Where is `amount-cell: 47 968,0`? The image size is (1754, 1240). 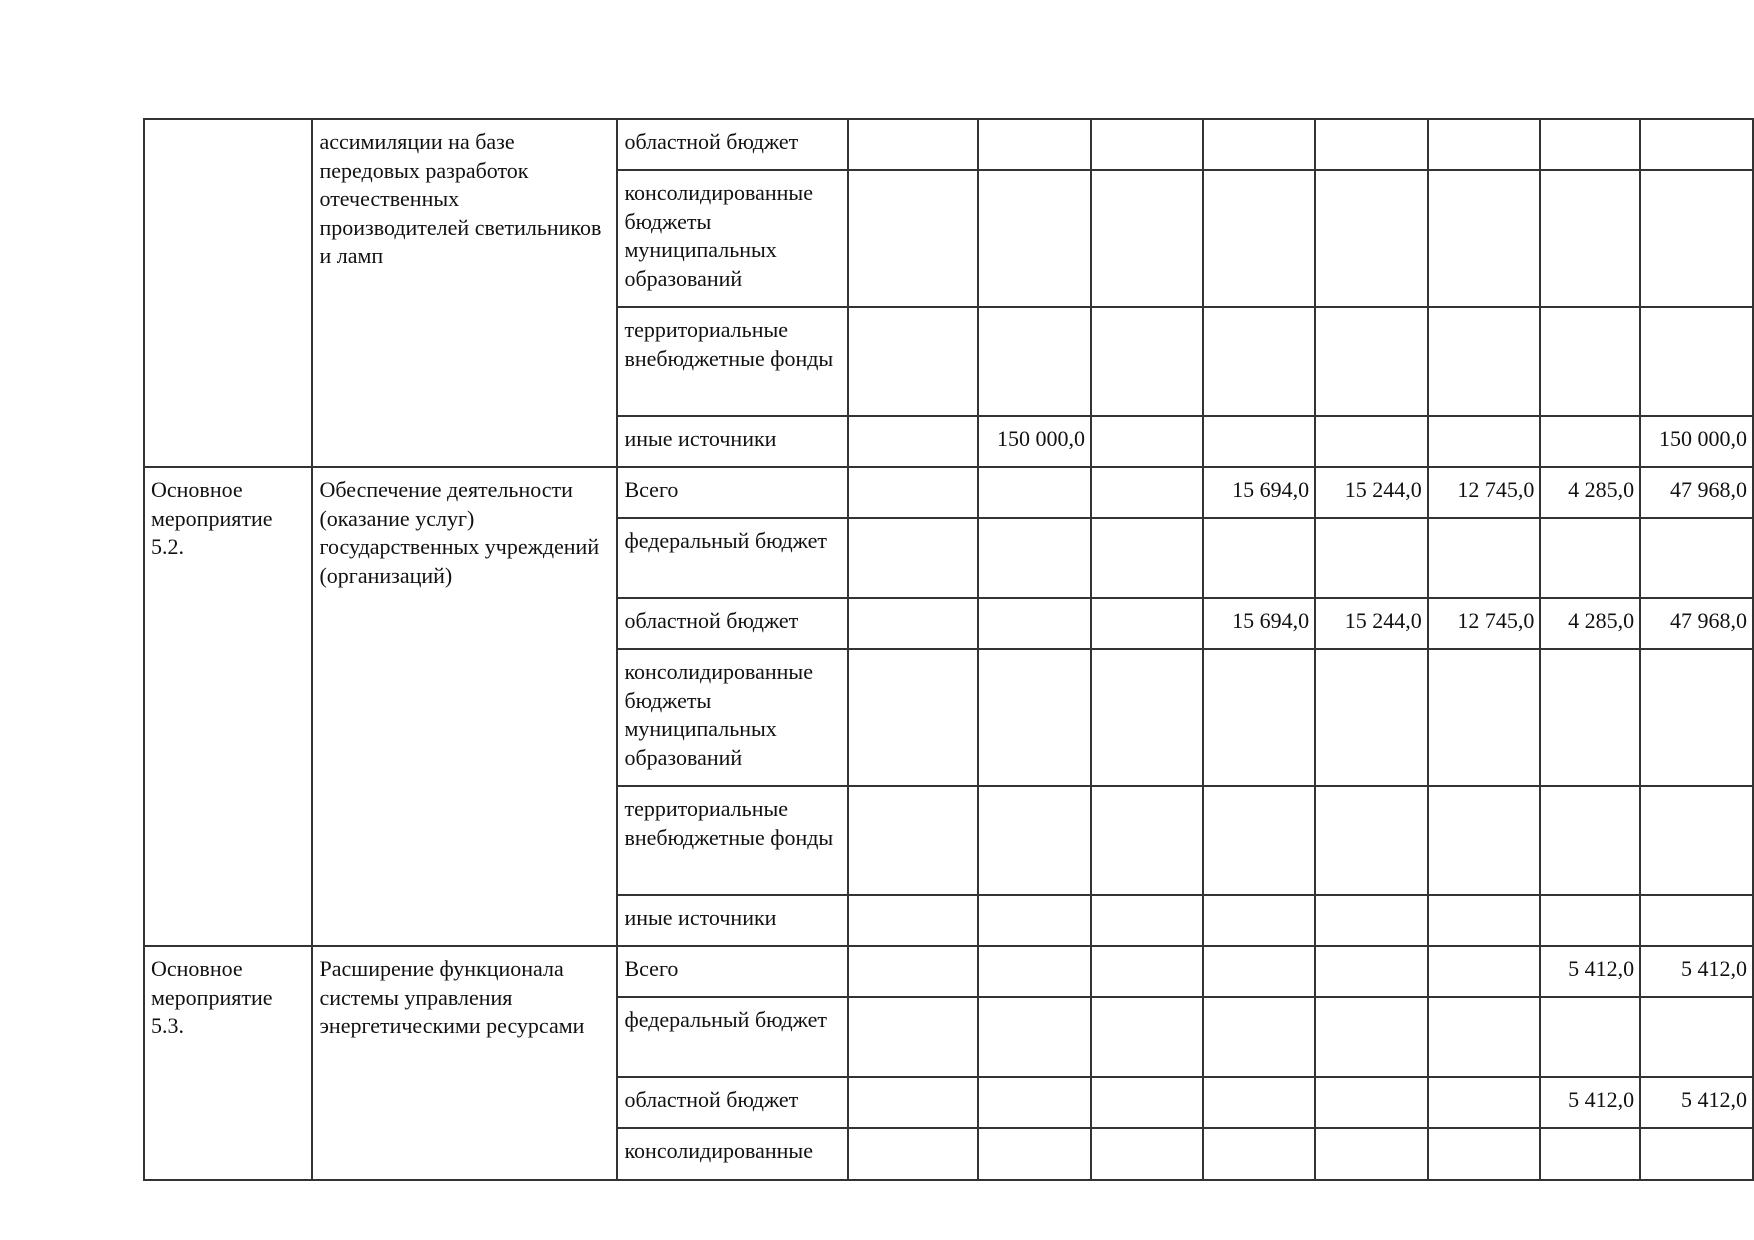
amount-cell: 47 968,0 is located at coordinates (1696, 623).